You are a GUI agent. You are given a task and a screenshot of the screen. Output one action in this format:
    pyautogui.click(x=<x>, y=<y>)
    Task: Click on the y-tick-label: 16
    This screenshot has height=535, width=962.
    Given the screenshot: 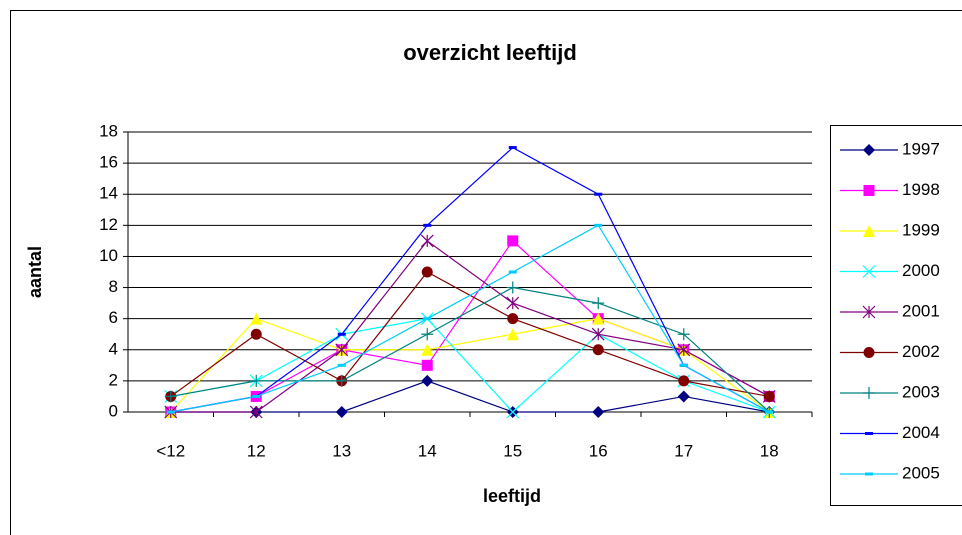 What is the action you would take?
    pyautogui.click(x=108, y=162)
    